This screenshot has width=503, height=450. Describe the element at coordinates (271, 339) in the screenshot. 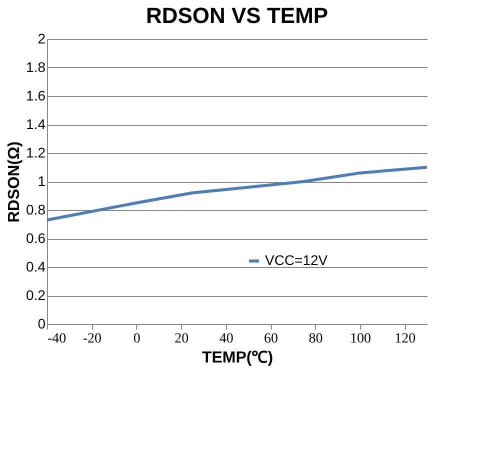

I see `x-tick-label: 60` at that location.